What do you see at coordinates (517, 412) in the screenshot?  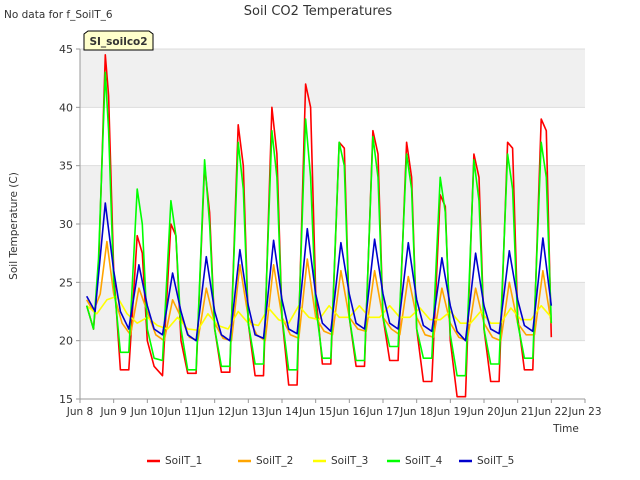 I see `x-tick-label: Jun 21` at bounding box center [517, 412].